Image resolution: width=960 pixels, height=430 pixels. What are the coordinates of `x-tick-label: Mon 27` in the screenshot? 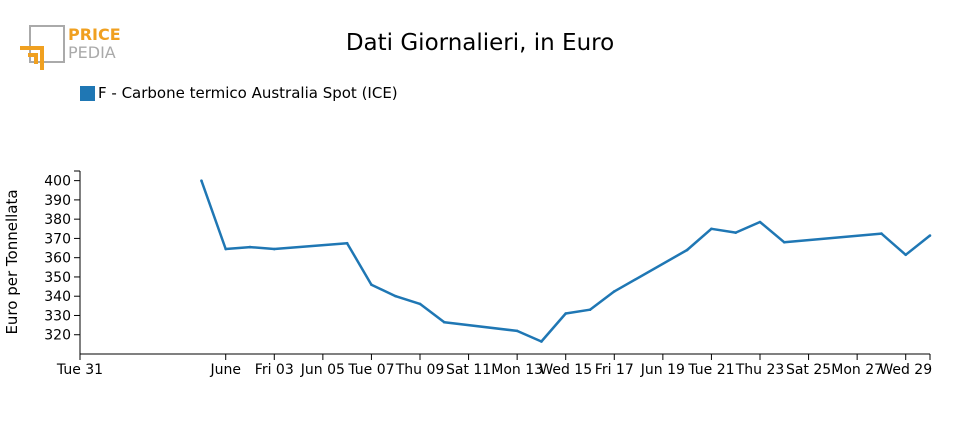 It's located at (857, 370).